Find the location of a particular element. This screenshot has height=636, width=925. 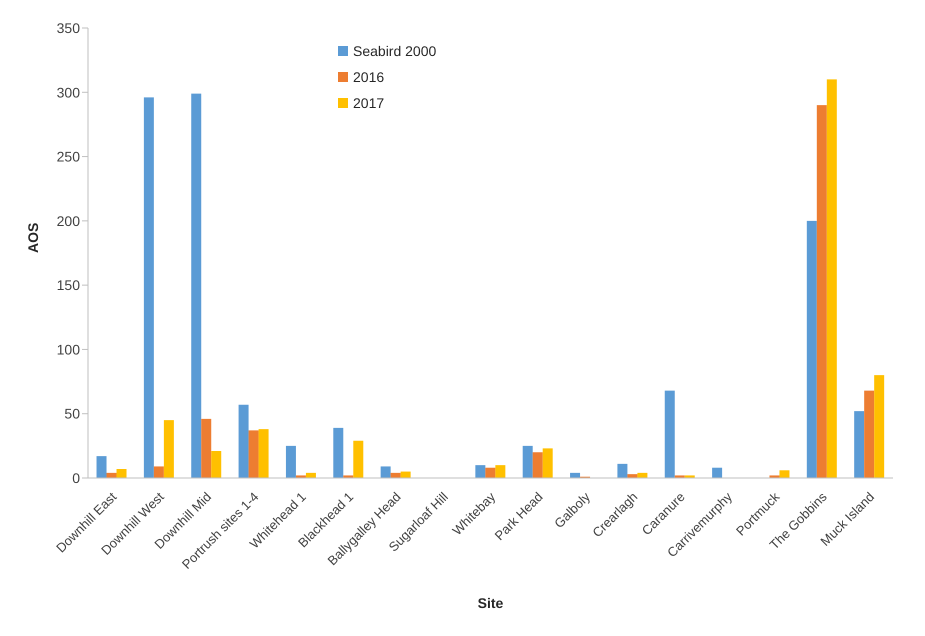

y-tick-label: 350 is located at coordinates (68, 28).